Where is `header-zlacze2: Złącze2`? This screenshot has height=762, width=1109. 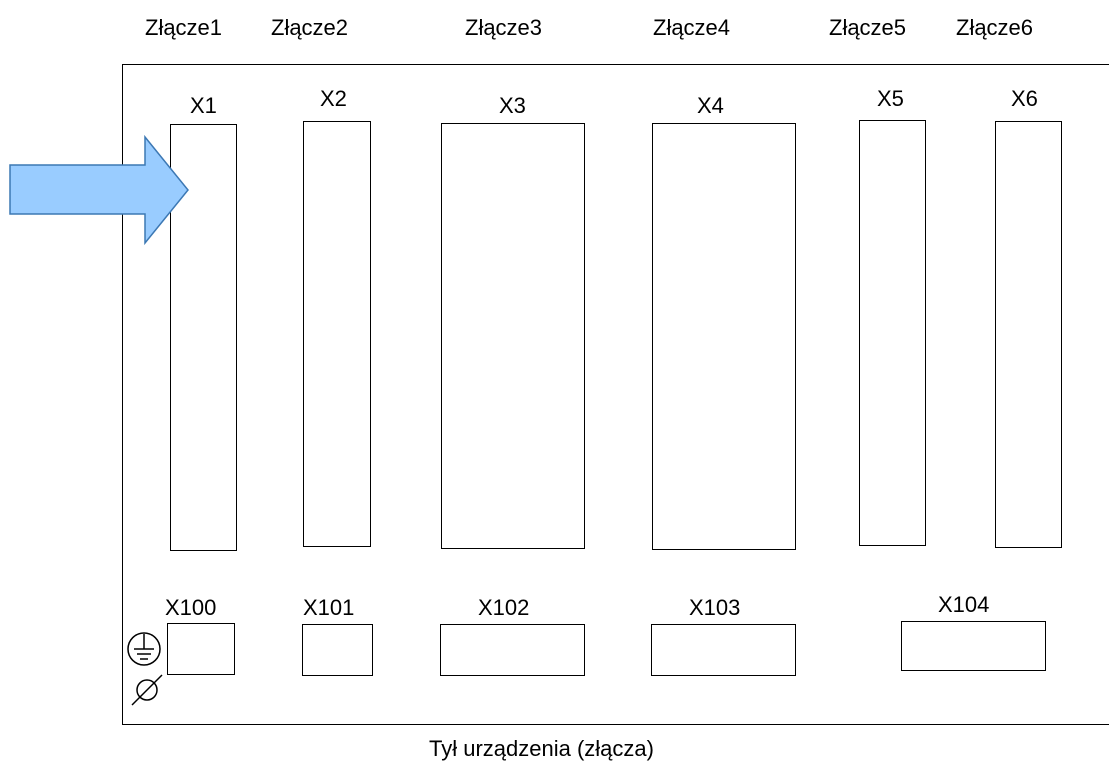 header-zlacze2: Złącze2 is located at coordinates (310, 27).